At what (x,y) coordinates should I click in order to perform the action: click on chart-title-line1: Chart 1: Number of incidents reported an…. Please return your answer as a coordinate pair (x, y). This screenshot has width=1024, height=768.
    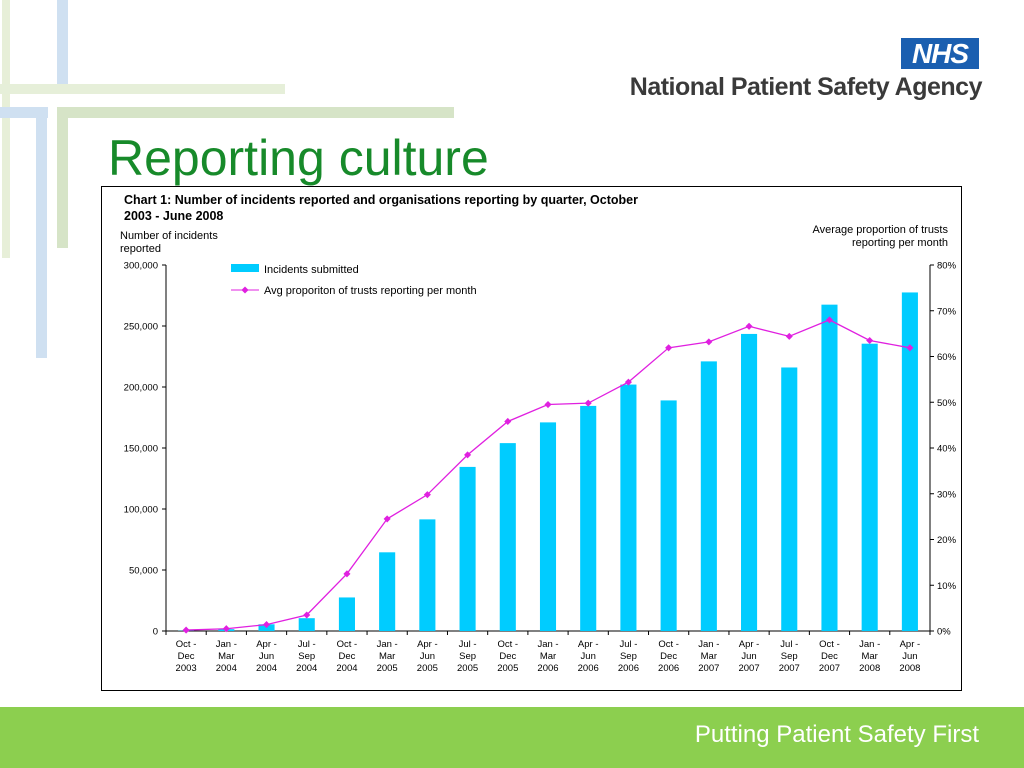
    Looking at the image, I should click on (381, 200).